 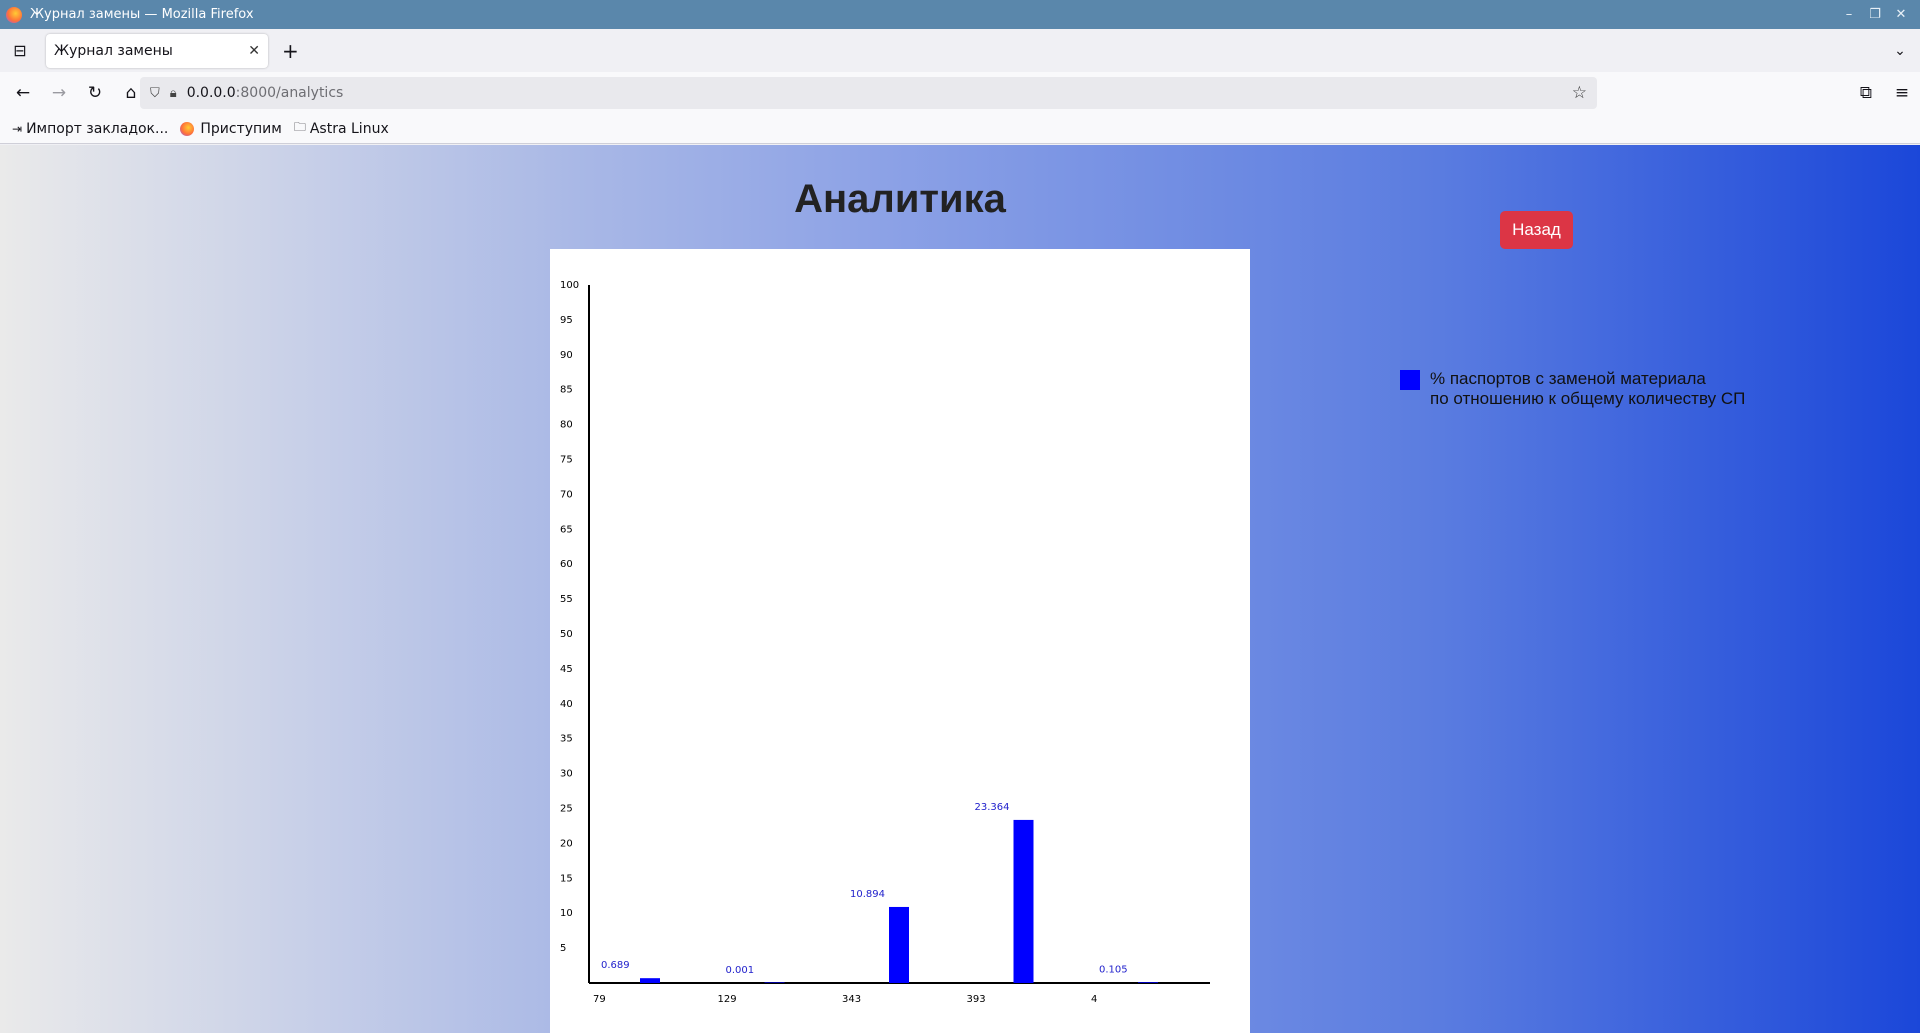 What do you see at coordinates (566, 878) in the screenshot?
I see `y-tick-label: 15` at bounding box center [566, 878].